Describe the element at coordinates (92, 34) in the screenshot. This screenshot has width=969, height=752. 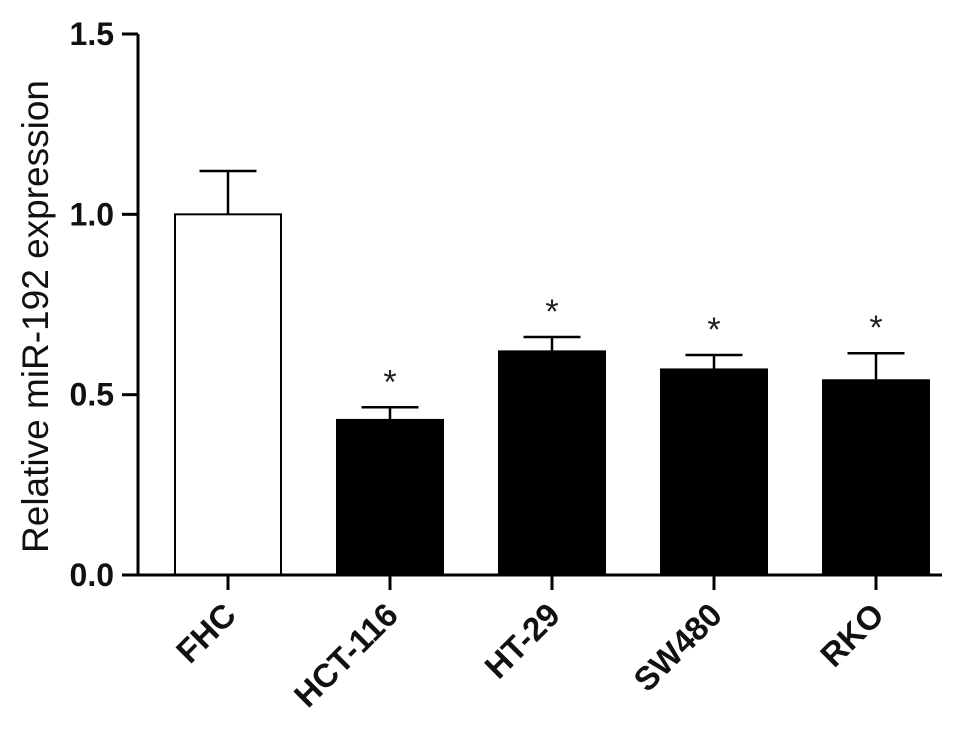
I see `y-tick-label: 1.5` at that location.